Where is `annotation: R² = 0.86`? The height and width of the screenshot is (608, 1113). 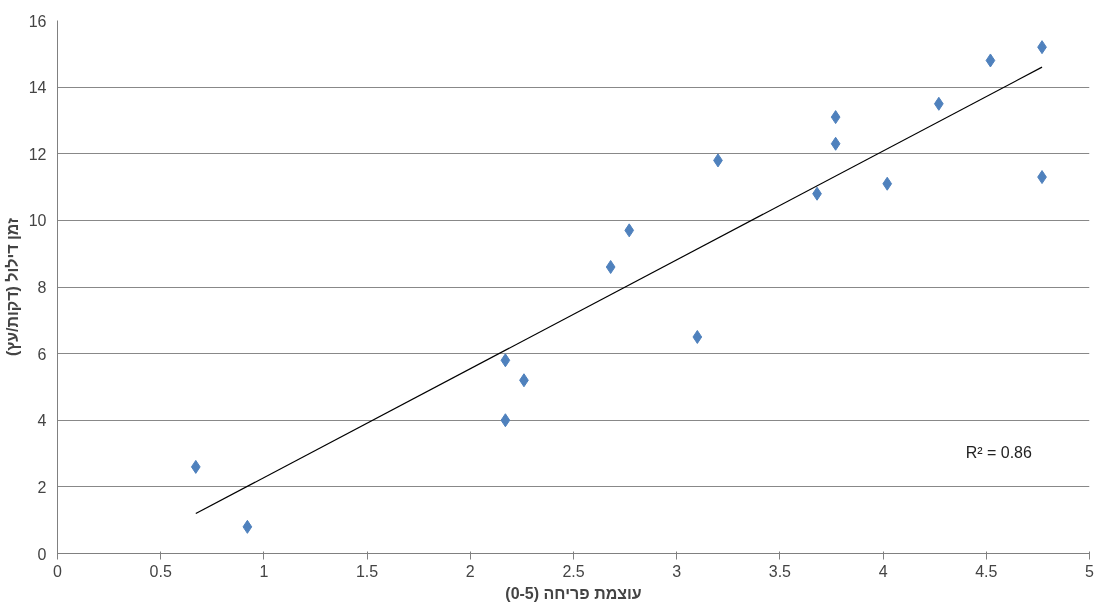 annotation: R² = 0.86 is located at coordinates (999, 452).